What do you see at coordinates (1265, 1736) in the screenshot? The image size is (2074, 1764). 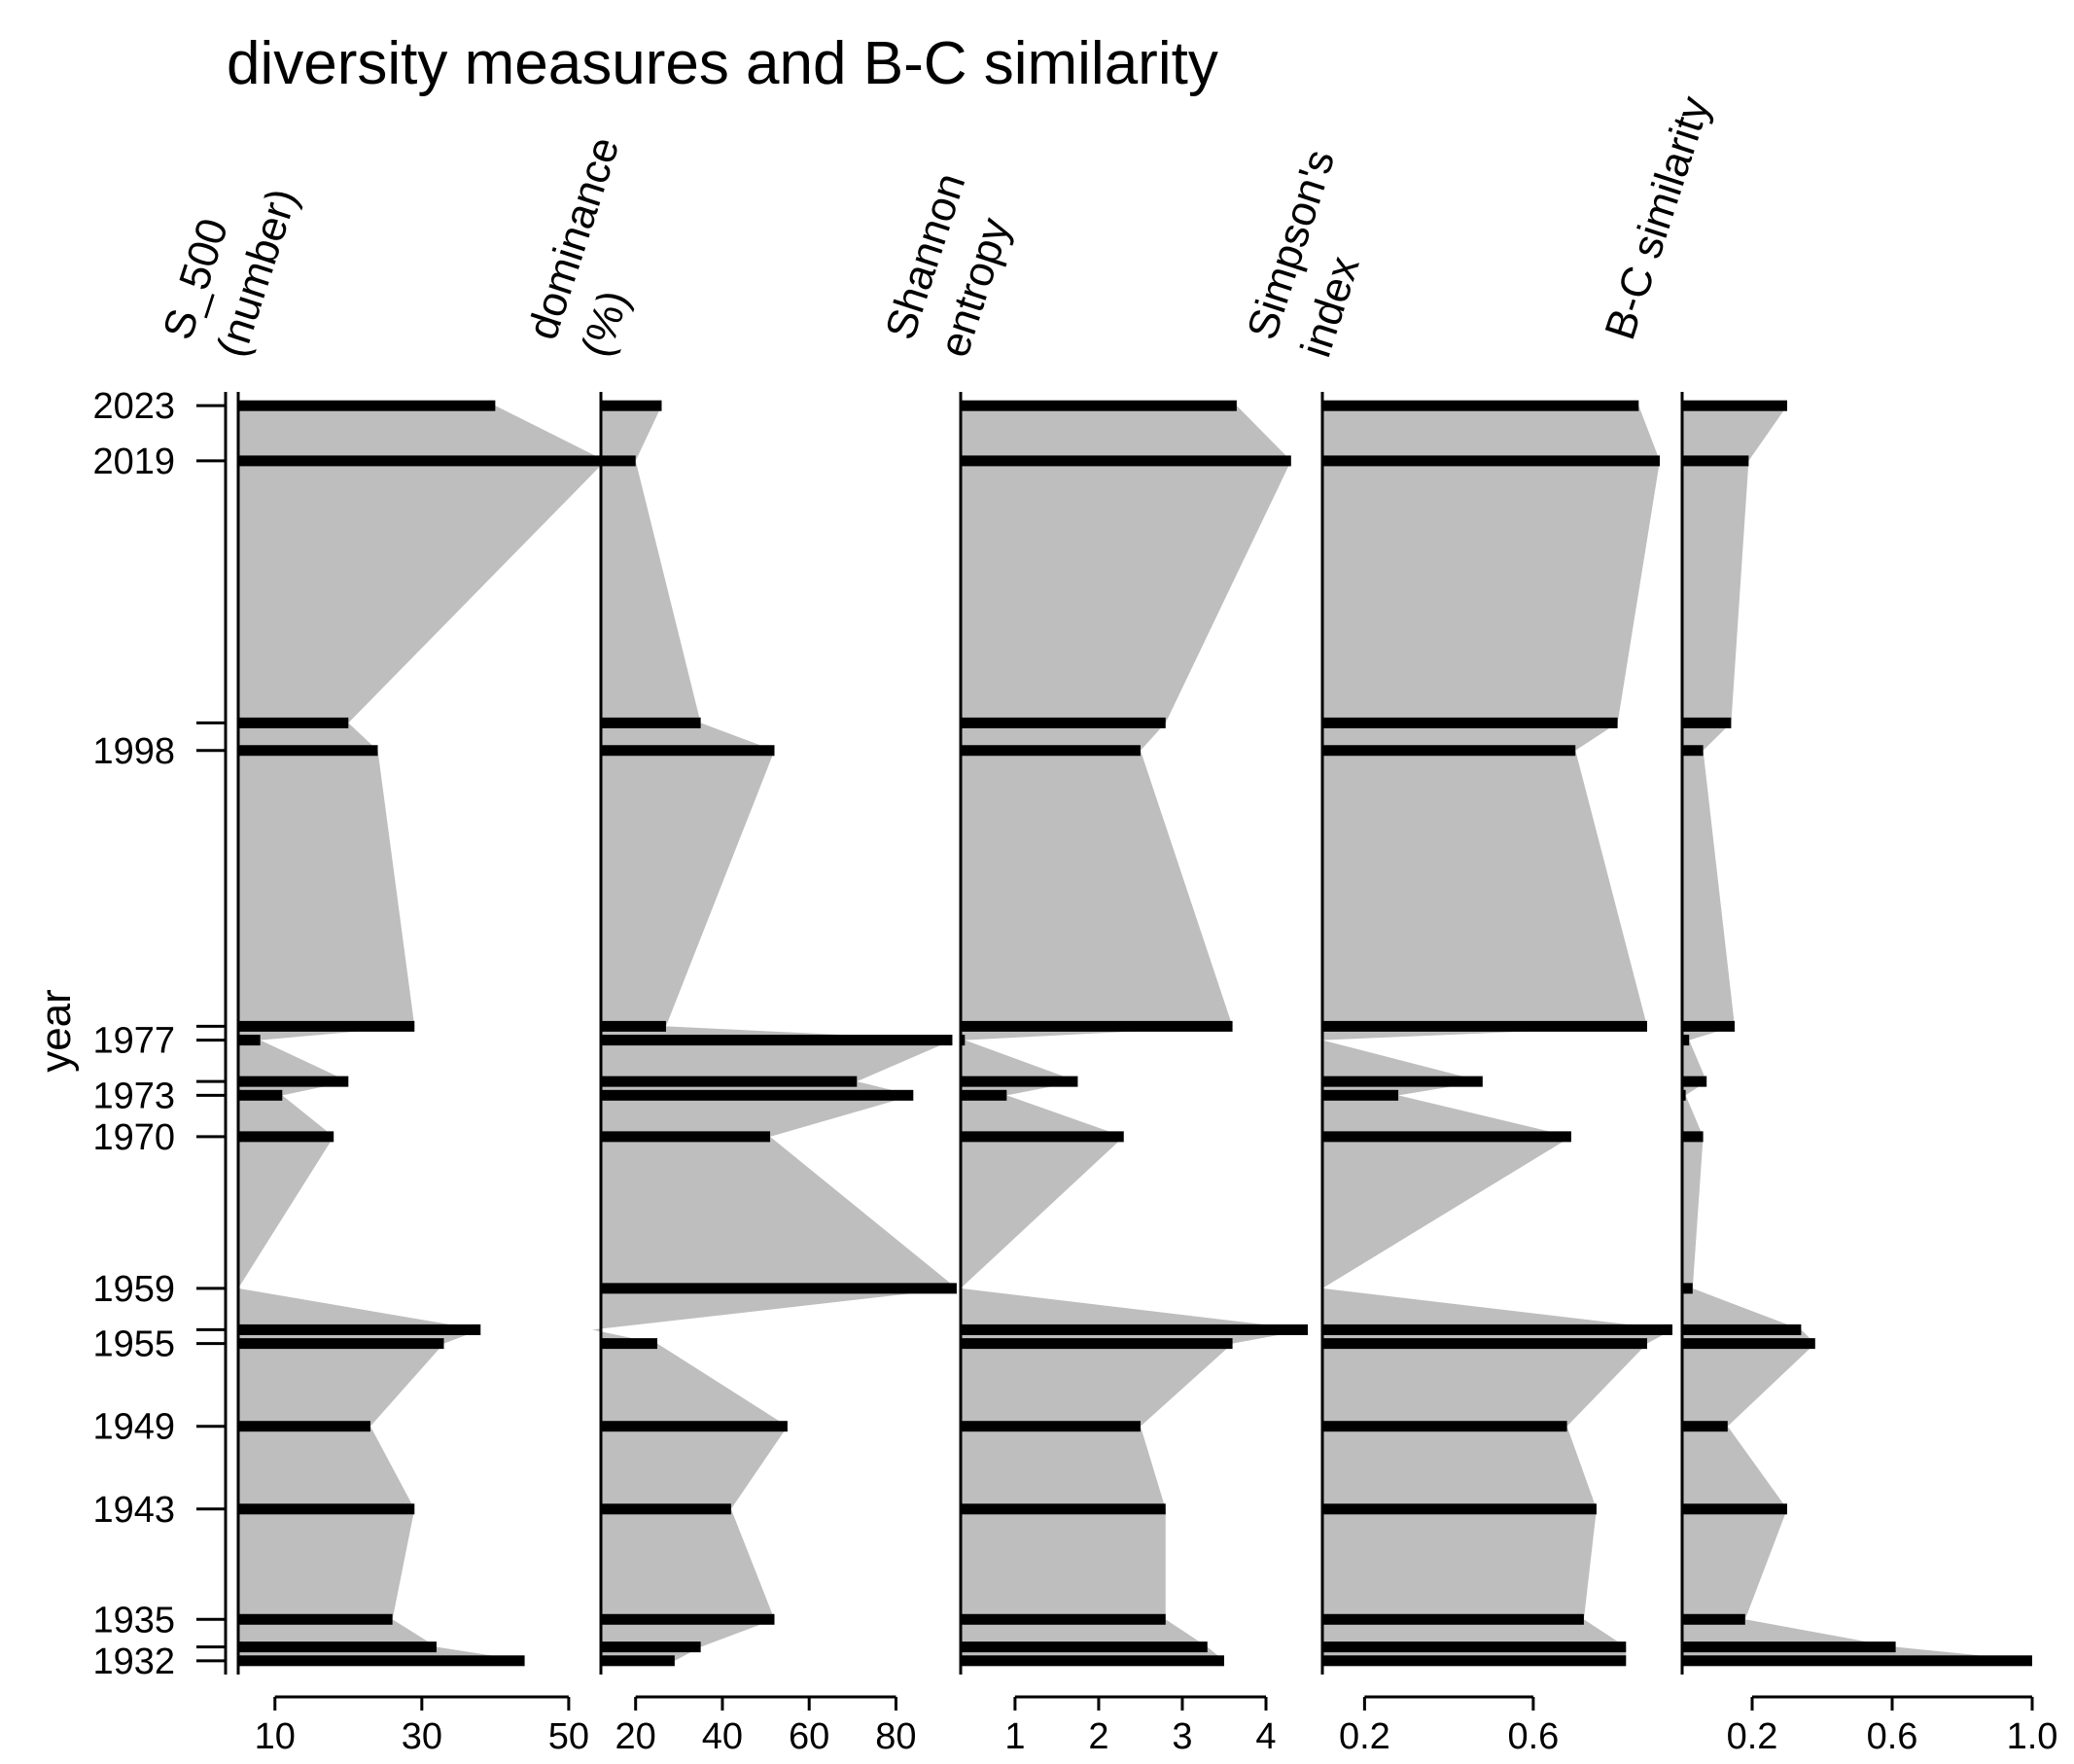 I see `x-tick-label: 4` at bounding box center [1265, 1736].